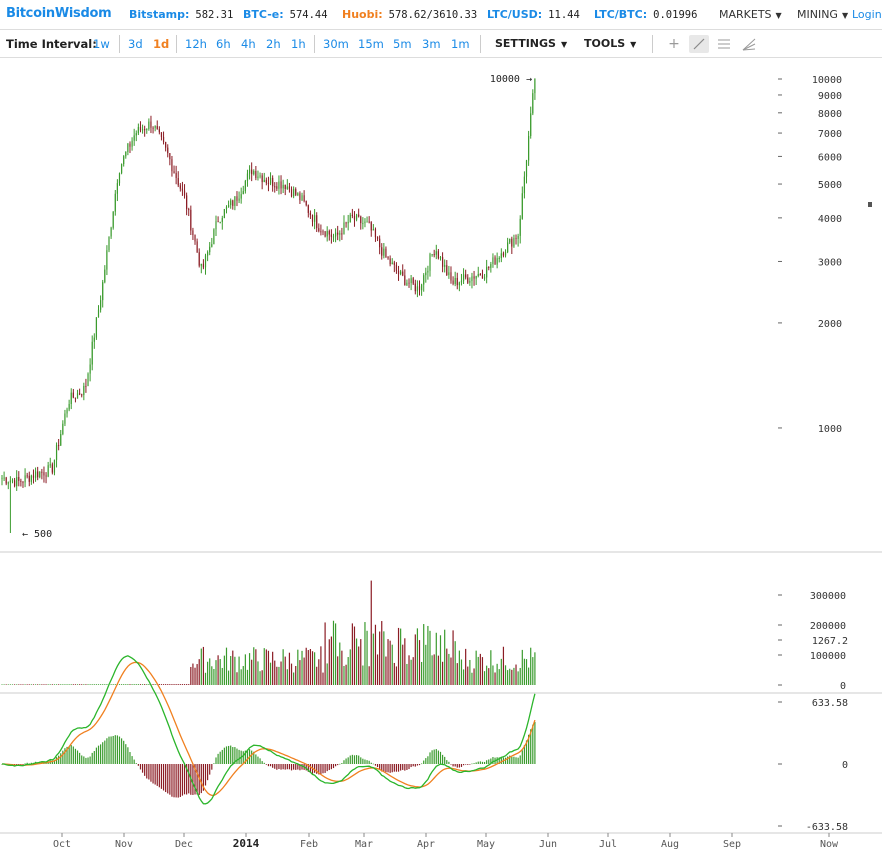 The image size is (882, 853). What do you see at coordinates (248, 44) in the screenshot?
I see `interval-4h: 4h` at bounding box center [248, 44].